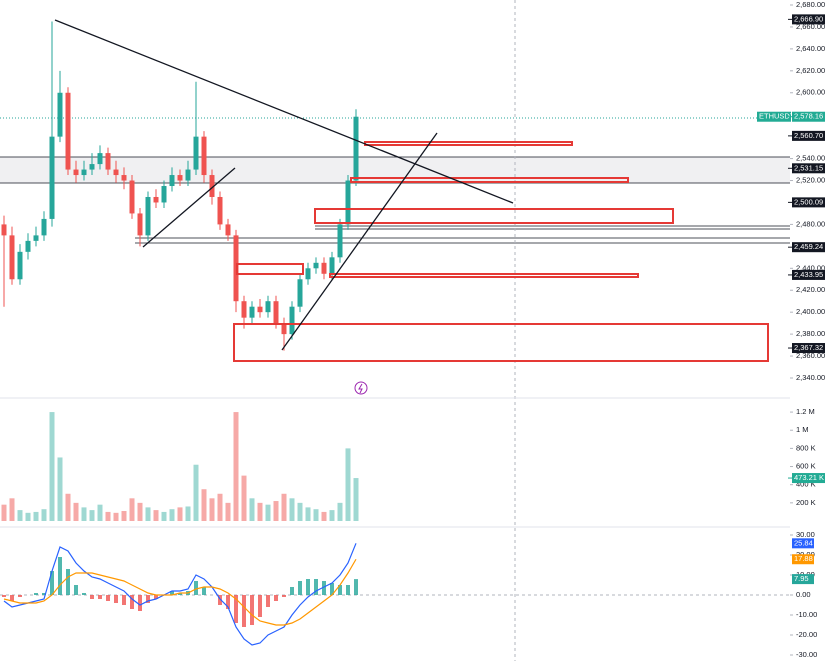 Image resolution: width=829 pixels, height=661 pixels. What do you see at coordinates (810, 48) in the screenshot?
I see `y-tick-label: 2,640.00` at bounding box center [810, 48].